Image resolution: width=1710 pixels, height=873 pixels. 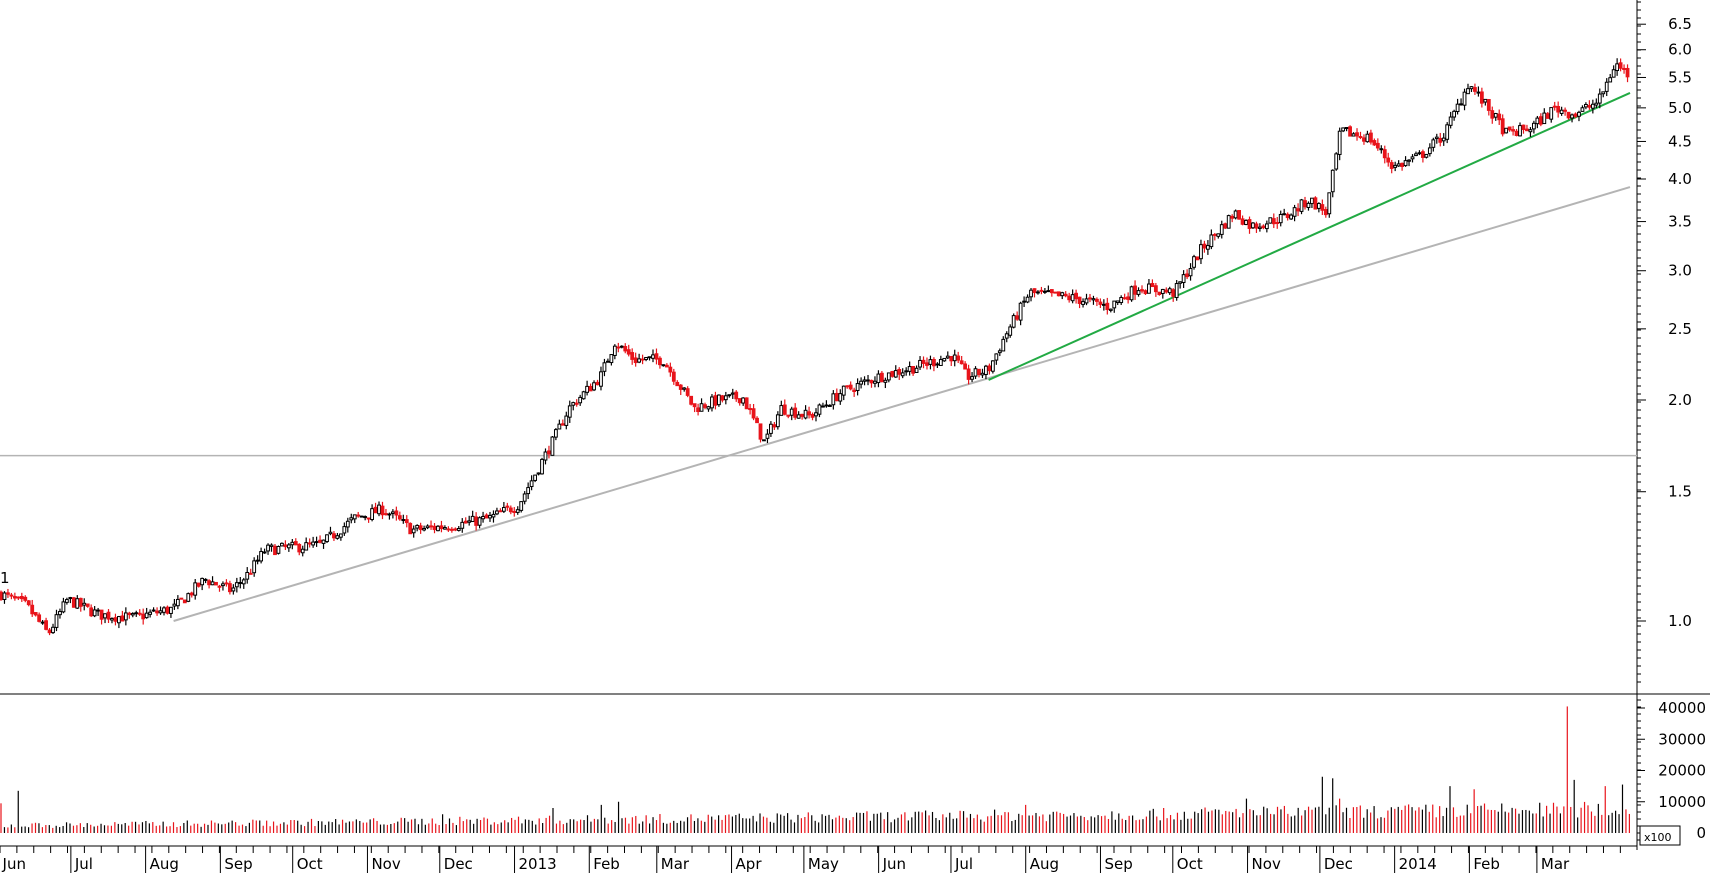 I want to click on time-tick-label: Mar, so click(x=1555, y=864).